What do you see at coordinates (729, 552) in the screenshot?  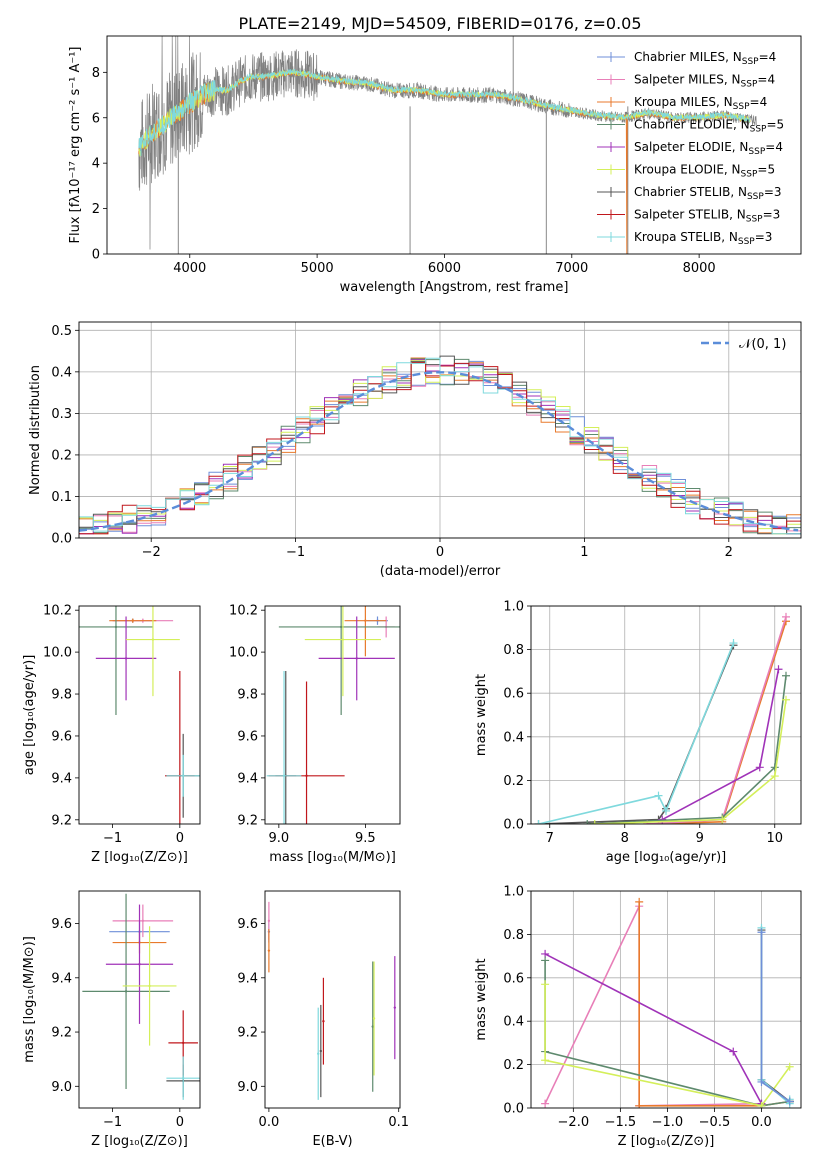 I see `x-tick-label: 2` at bounding box center [729, 552].